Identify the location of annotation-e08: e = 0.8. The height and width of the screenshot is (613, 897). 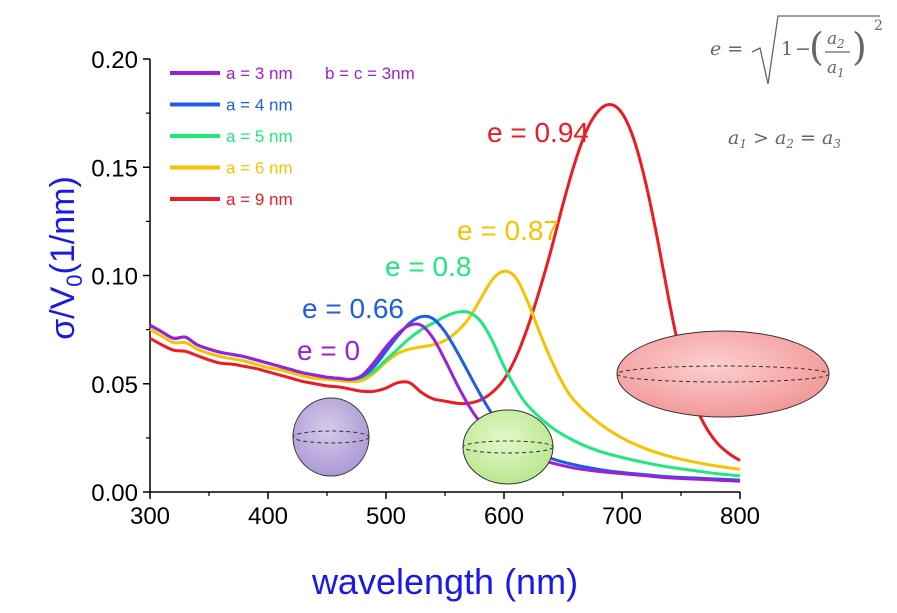
(428, 266).